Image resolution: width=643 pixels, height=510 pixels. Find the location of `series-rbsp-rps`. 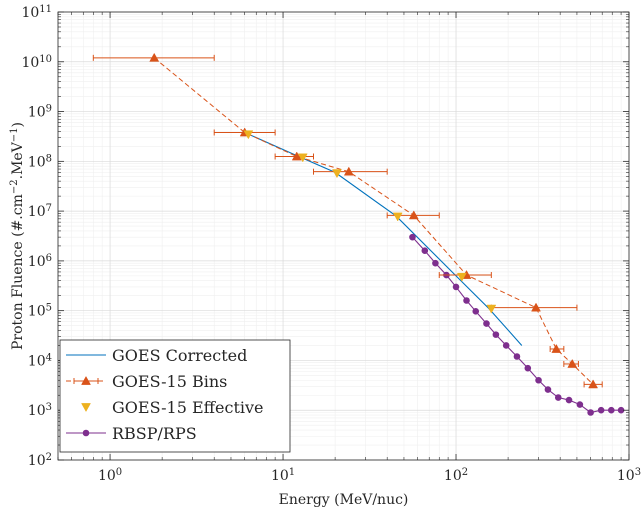

series-rbsp-rps is located at coordinates (517, 324).